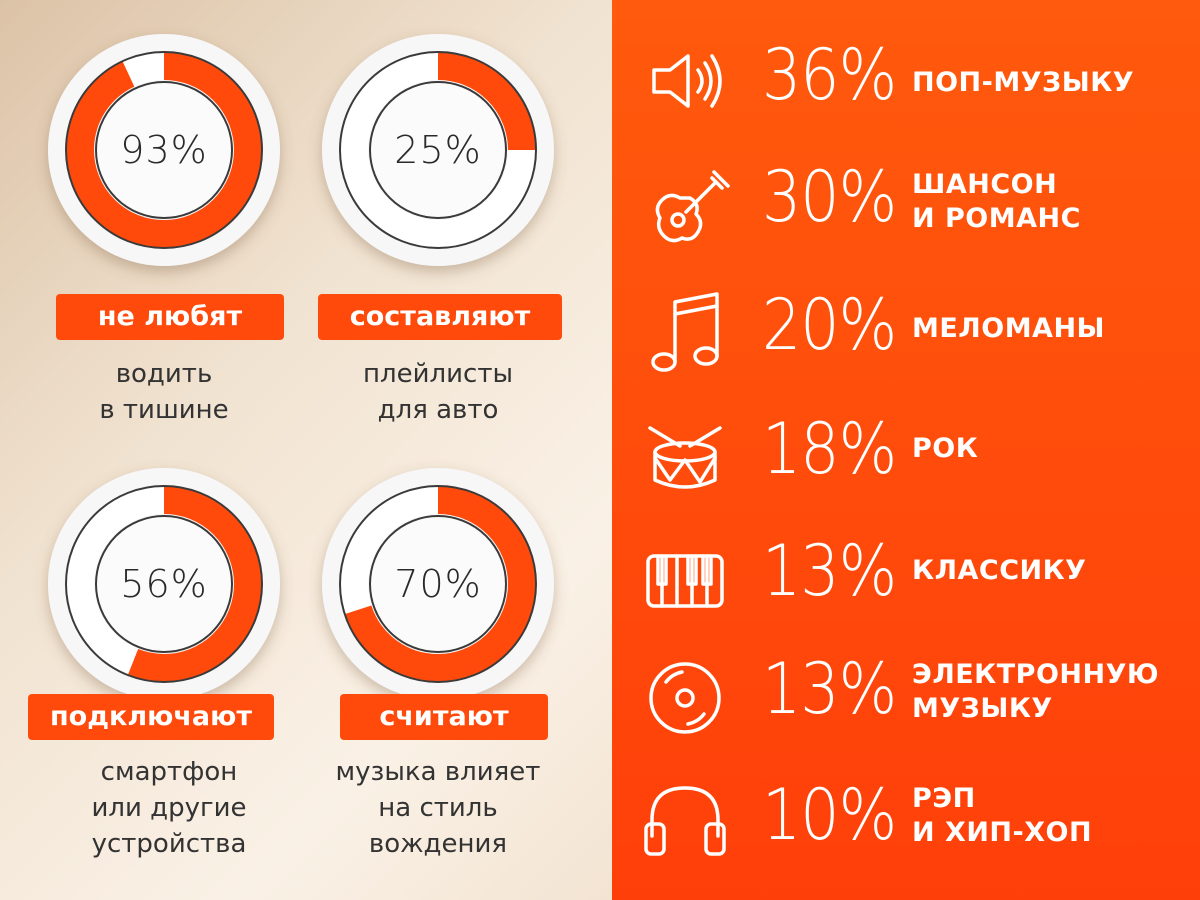 This screenshot has height=900, width=1200. Describe the element at coordinates (1036, 691) in the screenshot. I see `genre-label: ЭЛЕКТРОННУЮ МУЗЫКУ` at that location.